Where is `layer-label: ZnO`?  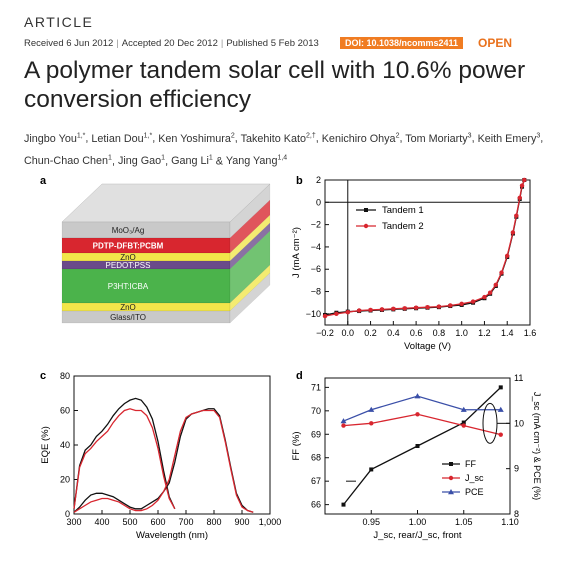 layer-label: ZnO is located at coordinates (128, 257).